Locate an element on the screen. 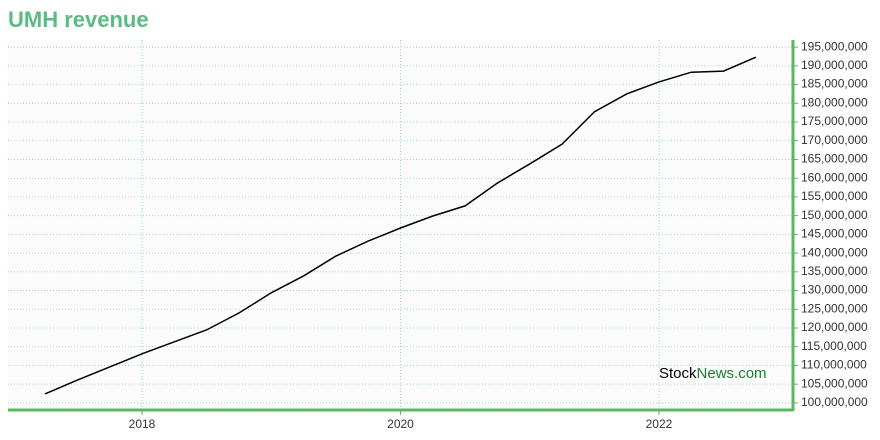 Image resolution: width=880 pixels, height=440 pixels. chart-title: UMH revenue is located at coordinates (78, 19).